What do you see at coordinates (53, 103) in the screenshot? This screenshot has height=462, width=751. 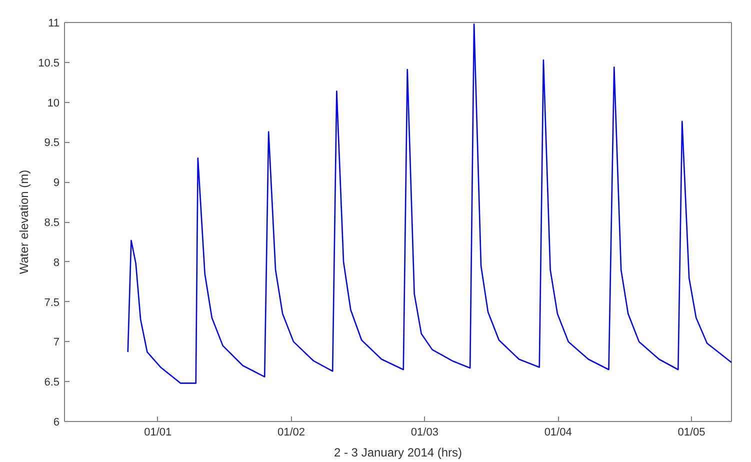 I see `y-tick-label: 10` at bounding box center [53, 103].